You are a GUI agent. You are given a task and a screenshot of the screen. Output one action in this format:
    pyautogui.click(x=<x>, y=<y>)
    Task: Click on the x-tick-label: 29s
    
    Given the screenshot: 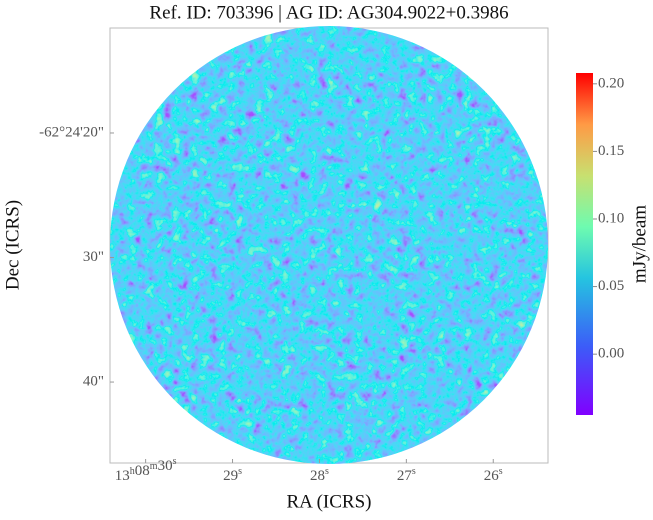 What is the action you would take?
    pyautogui.click(x=232, y=475)
    